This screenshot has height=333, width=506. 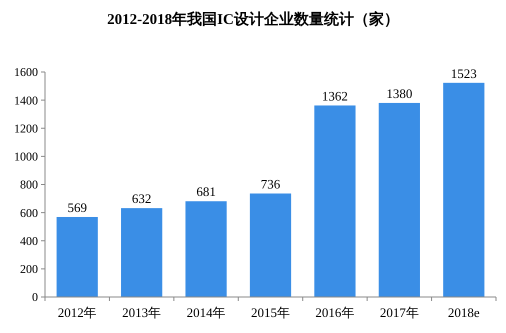 I want to click on data-label: 632, so click(x=142, y=198).